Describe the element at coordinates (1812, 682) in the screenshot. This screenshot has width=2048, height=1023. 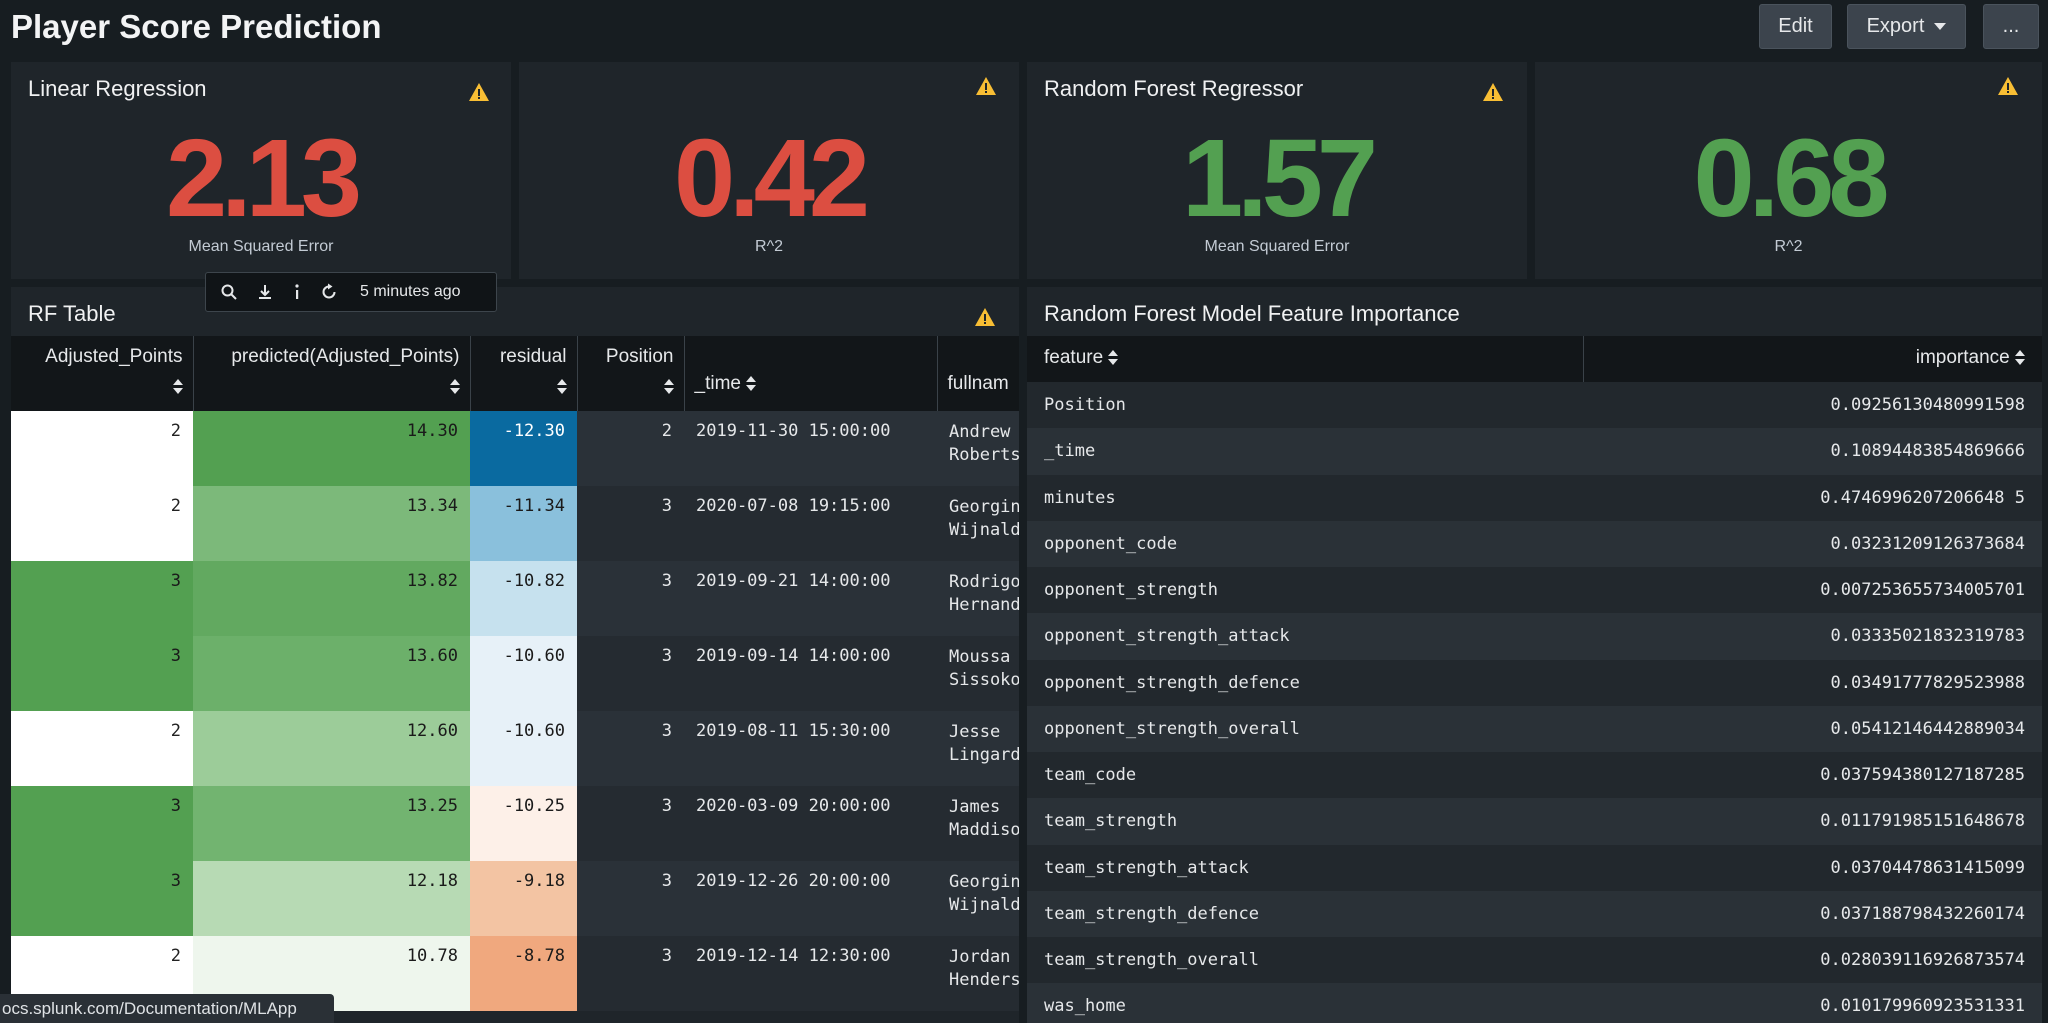
I see `cell-importance: 0.03491777829523988` at that location.